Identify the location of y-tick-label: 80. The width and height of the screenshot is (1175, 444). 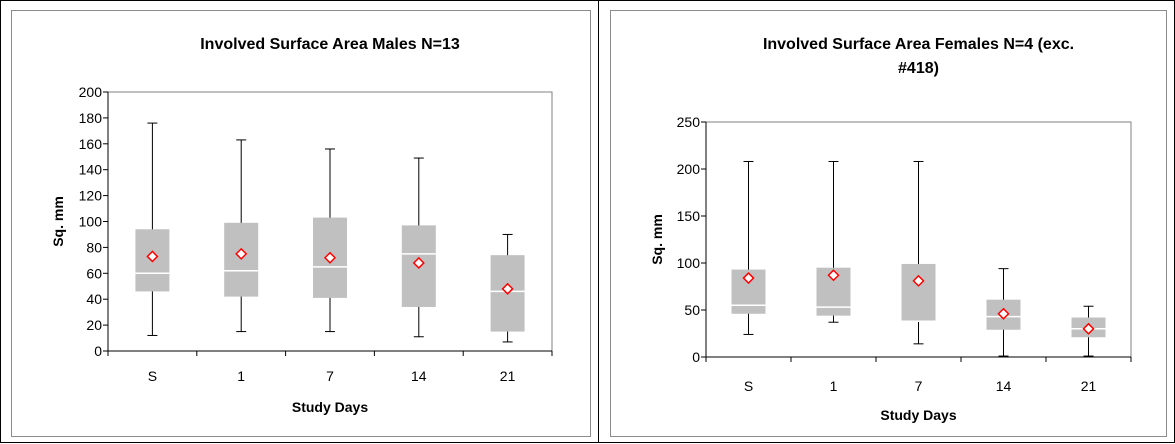
(94, 247).